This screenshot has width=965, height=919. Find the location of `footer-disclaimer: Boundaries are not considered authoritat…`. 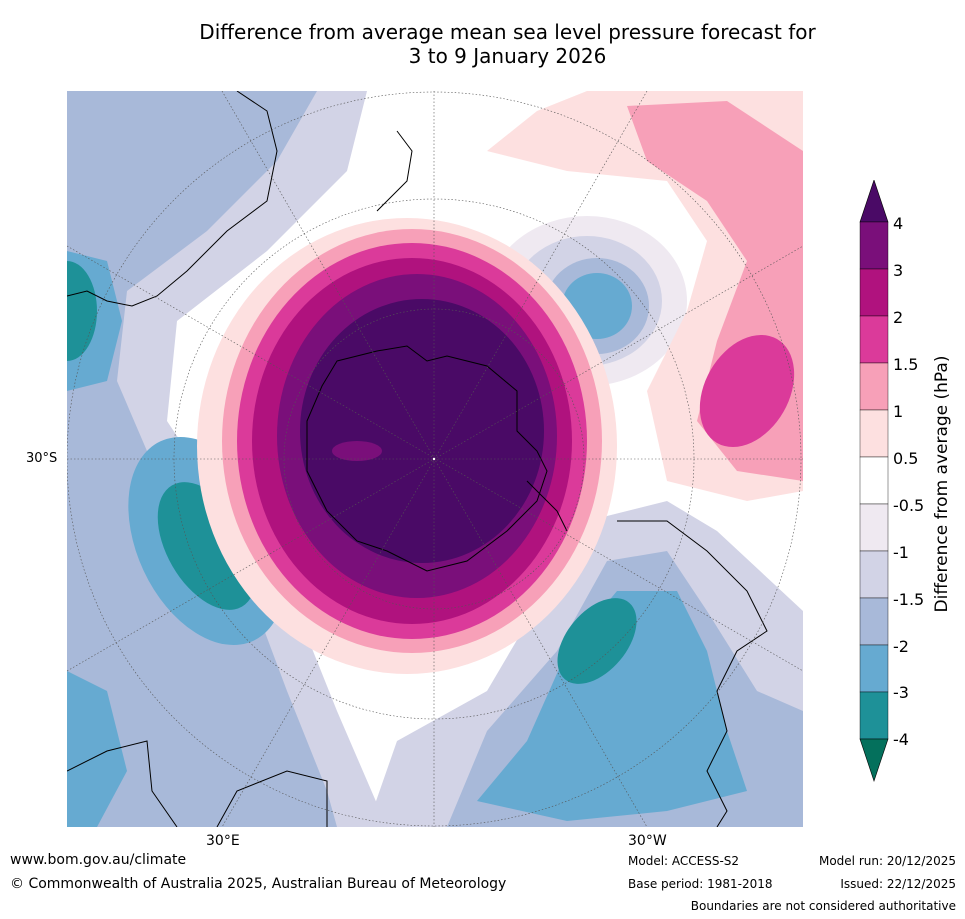

footer-disclaimer: Boundaries are not considered authoritat… is located at coordinates (823, 906).